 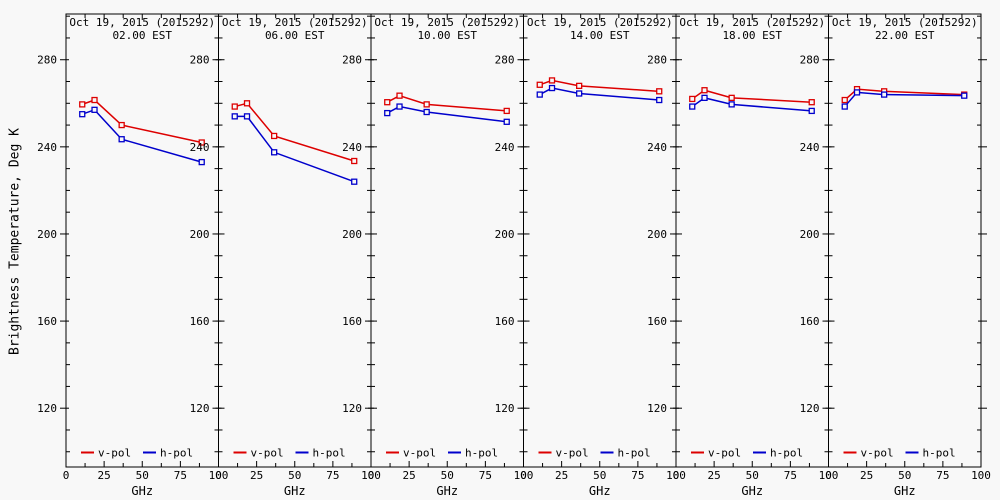 I want to click on panel-subtitle: 10.00 EST, so click(x=447, y=35).